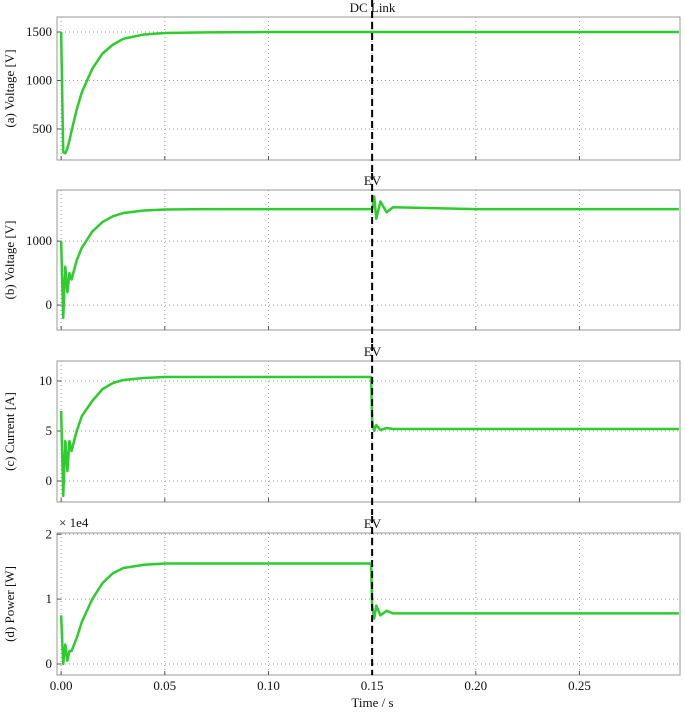 The image size is (685, 719). I want to click on signal-line, so click(369, 614).